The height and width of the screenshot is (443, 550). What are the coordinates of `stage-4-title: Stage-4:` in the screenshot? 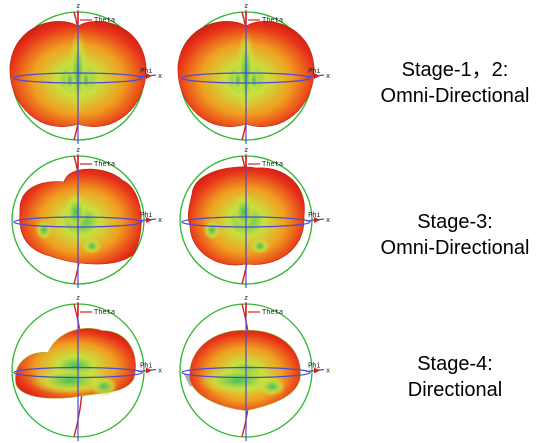 It's located at (455, 364).